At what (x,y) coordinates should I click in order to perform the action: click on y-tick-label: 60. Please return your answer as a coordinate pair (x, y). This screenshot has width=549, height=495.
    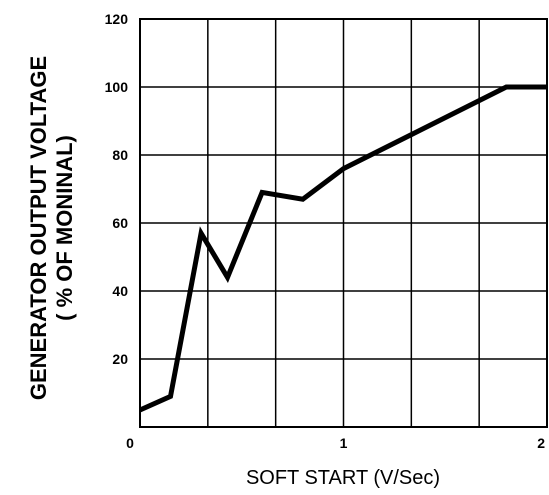
    Looking at the image, I should click on (120, 223).